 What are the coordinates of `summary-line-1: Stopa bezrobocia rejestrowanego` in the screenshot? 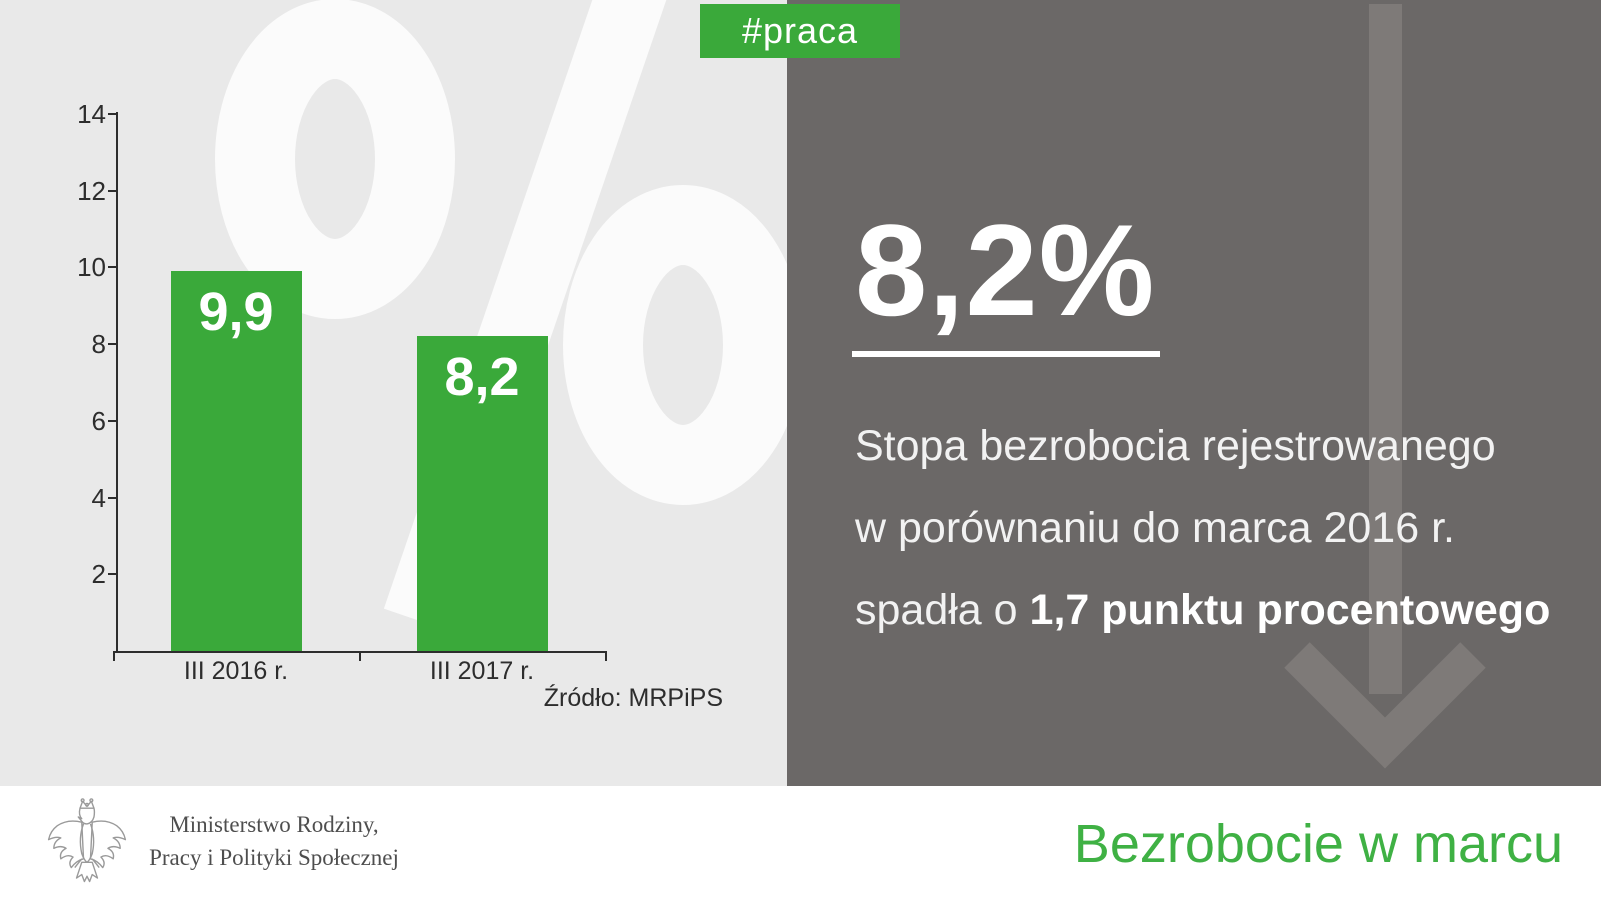 It's located at (1175, 446).